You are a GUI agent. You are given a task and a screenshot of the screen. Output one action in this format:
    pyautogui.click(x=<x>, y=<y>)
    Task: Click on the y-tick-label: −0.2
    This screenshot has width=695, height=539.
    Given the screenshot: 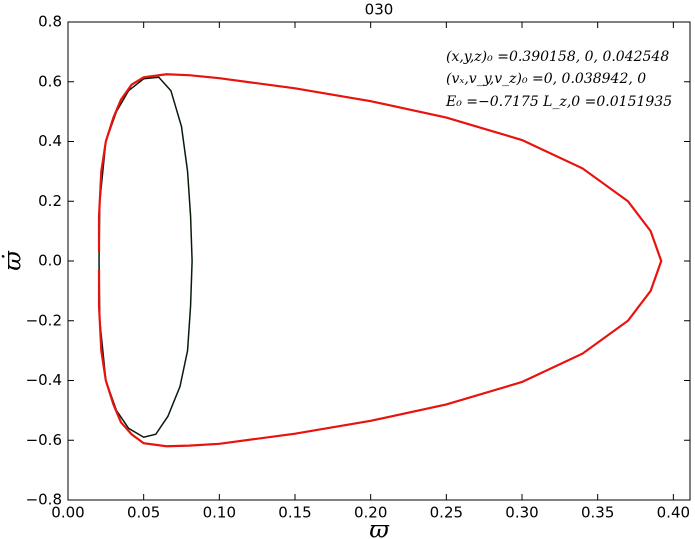 What is the action you would take?
    pyautogui.click(x=44, y=320)
    